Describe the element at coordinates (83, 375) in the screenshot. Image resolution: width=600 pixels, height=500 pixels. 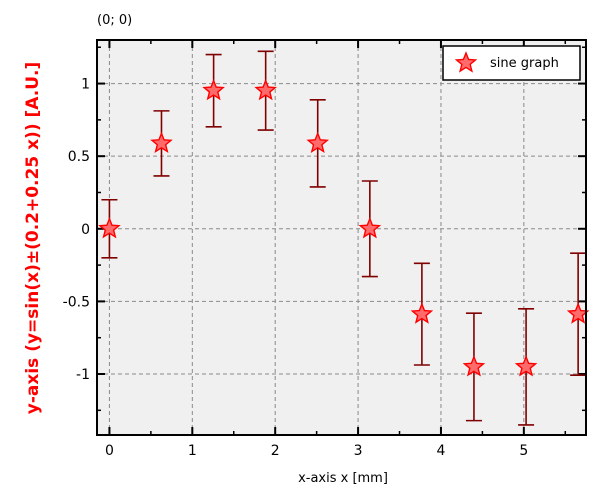
I see `y-tick-label: -1` at that location.